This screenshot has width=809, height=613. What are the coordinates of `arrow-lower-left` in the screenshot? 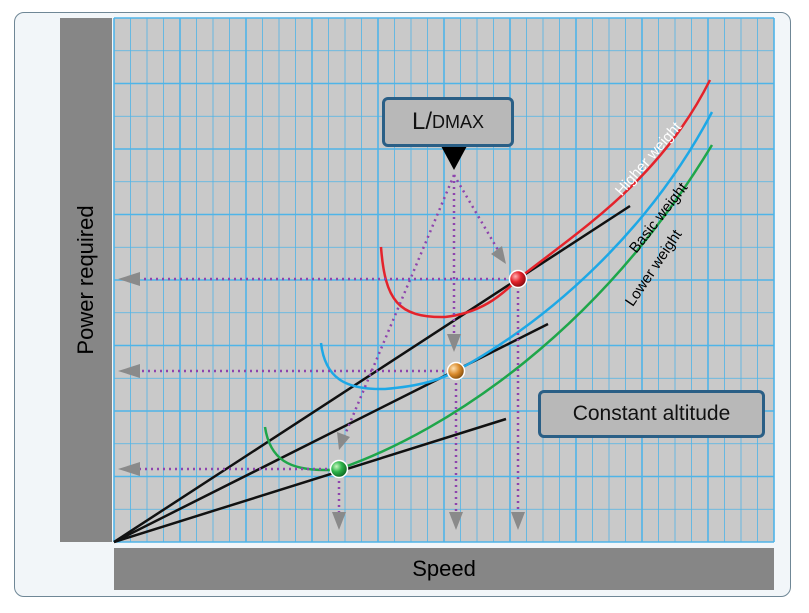 It's located at (129, 469).